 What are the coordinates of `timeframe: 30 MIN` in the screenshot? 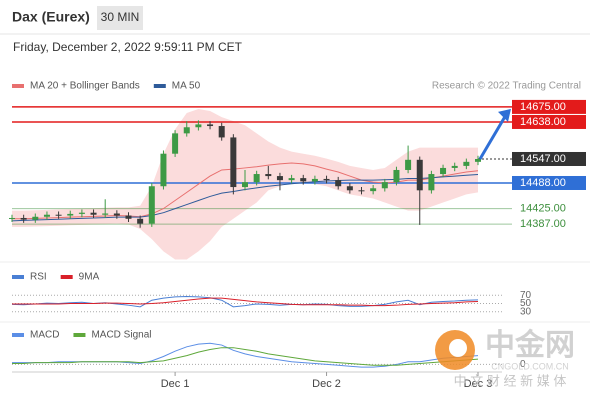 It's located at (120, 17).